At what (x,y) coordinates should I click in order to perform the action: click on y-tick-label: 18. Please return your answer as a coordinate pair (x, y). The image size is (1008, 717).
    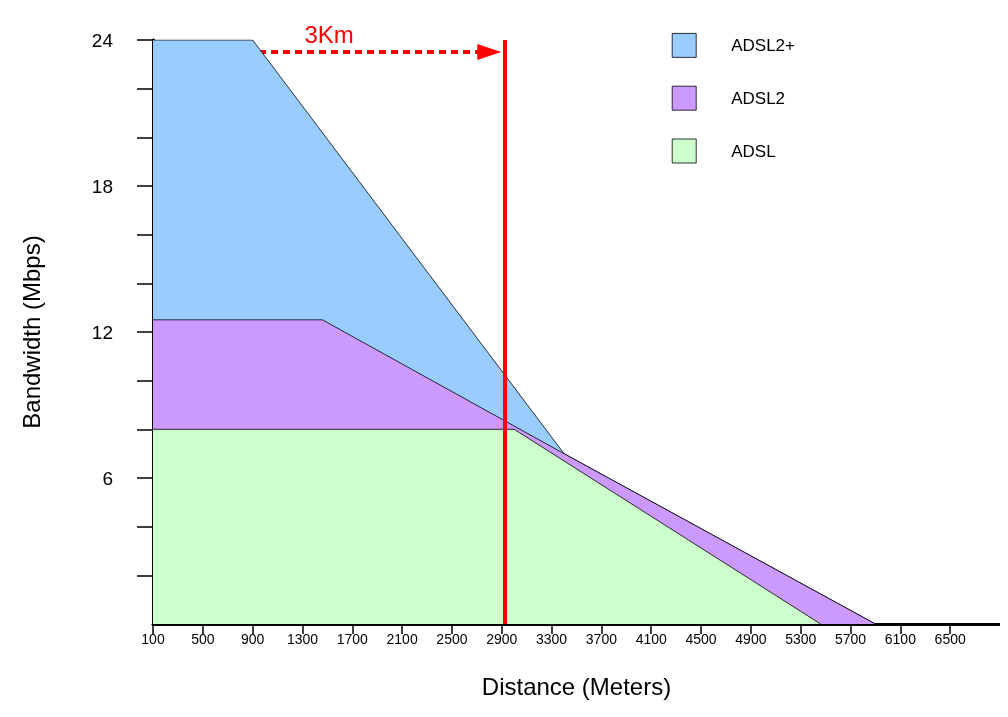
    Looking at the image, I should click on (102, 186).